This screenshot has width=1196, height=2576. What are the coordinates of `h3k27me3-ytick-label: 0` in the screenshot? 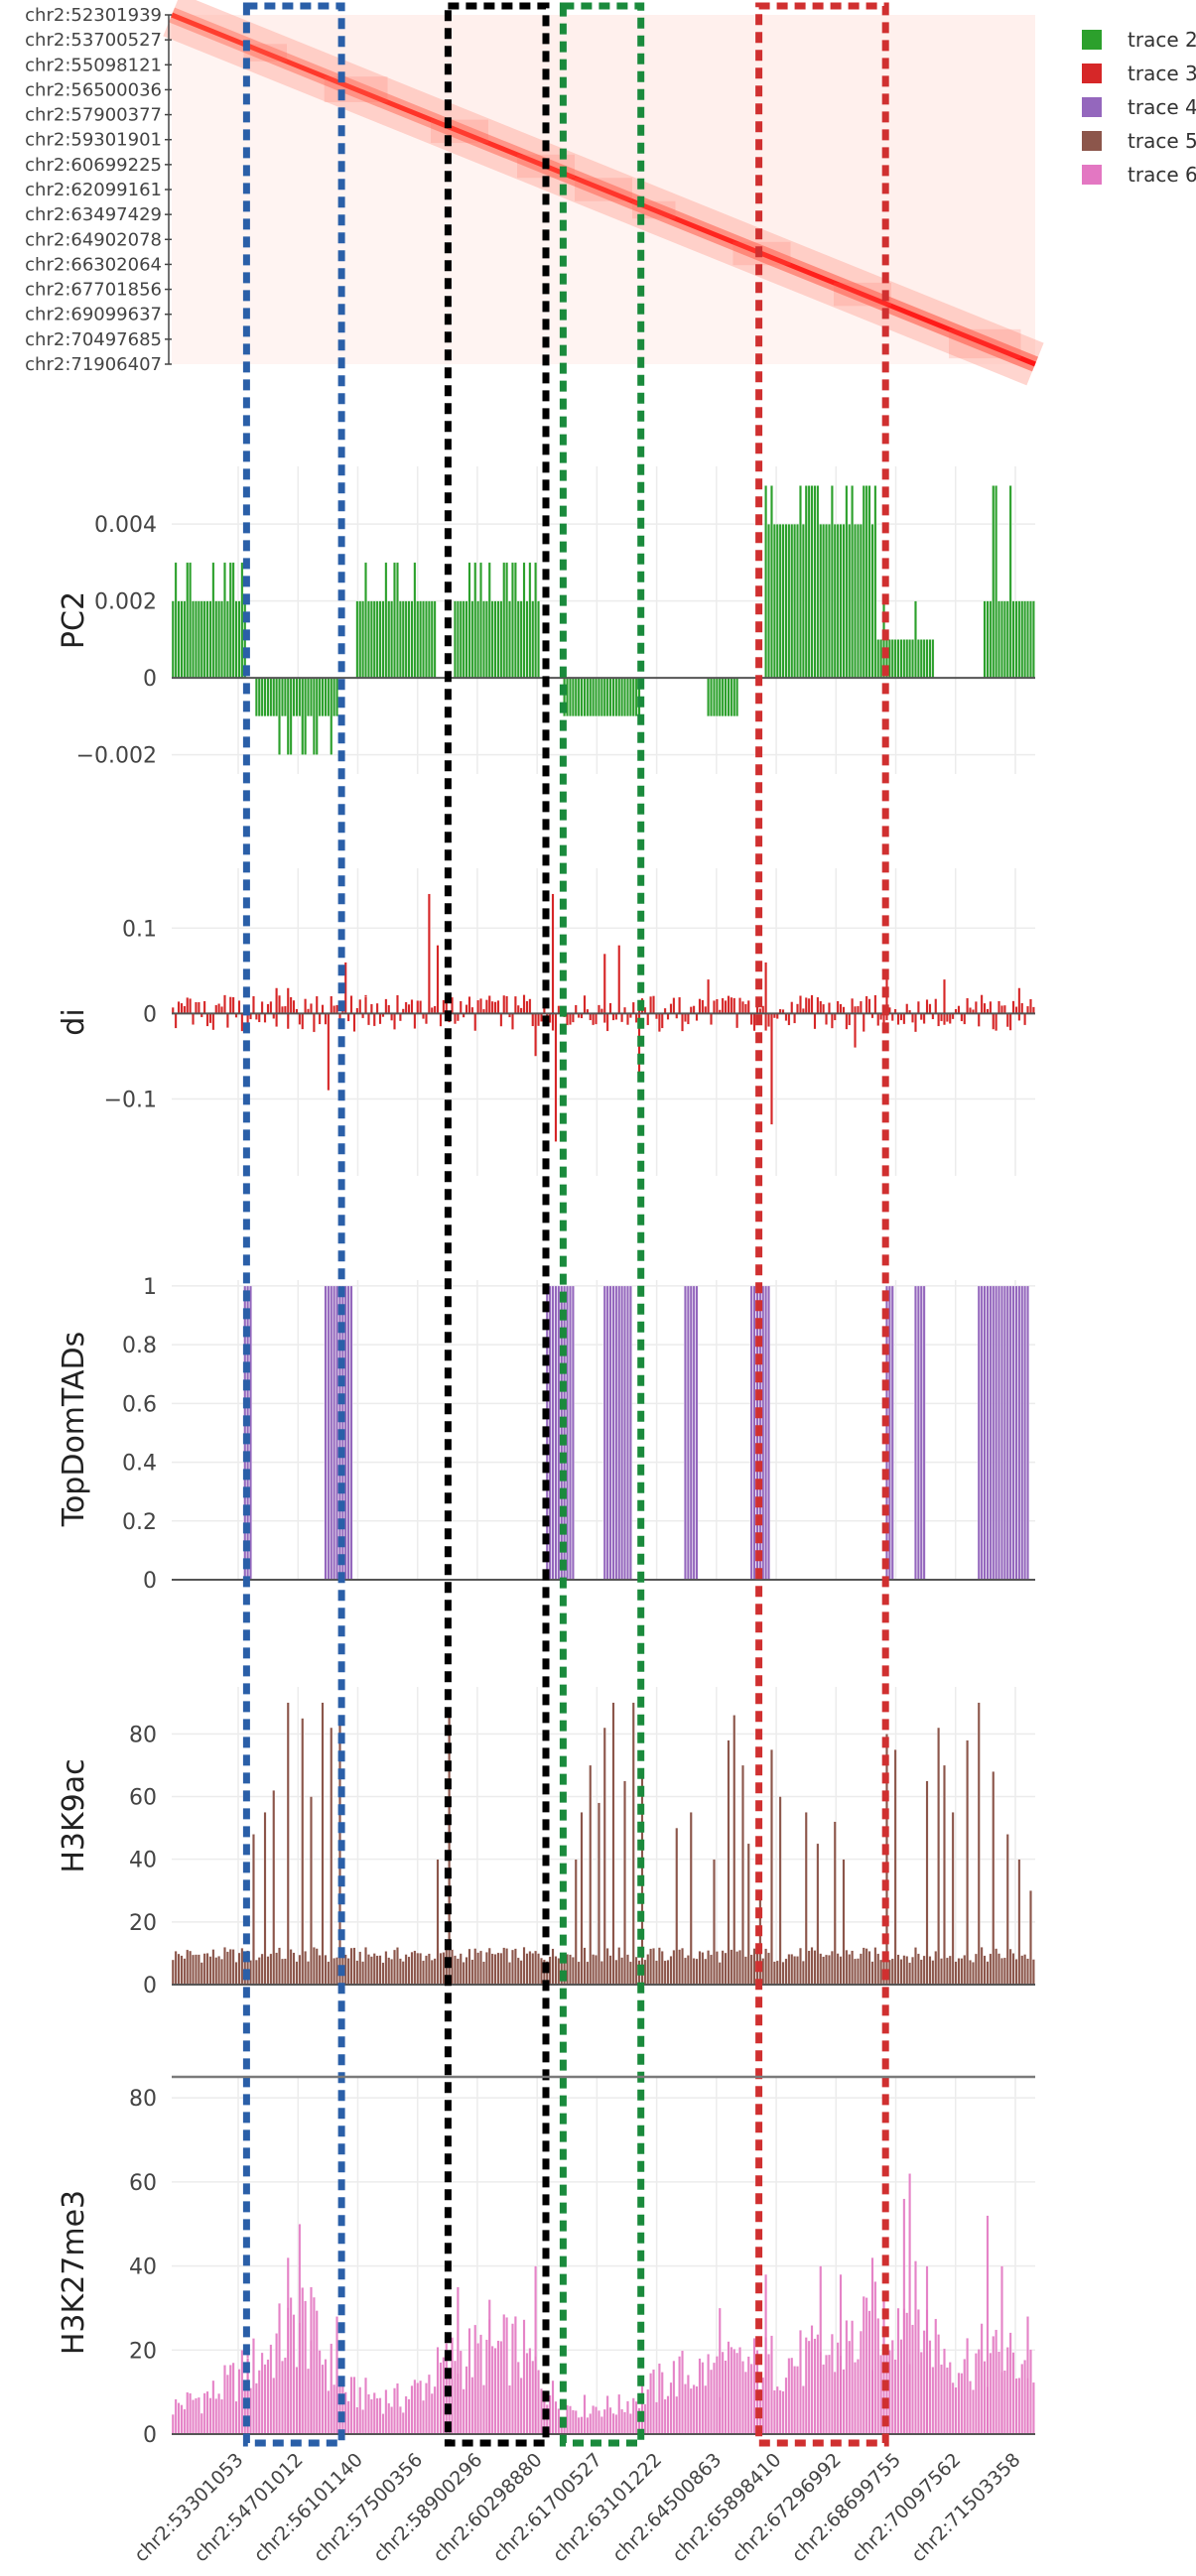 It's located at (150, 2435).